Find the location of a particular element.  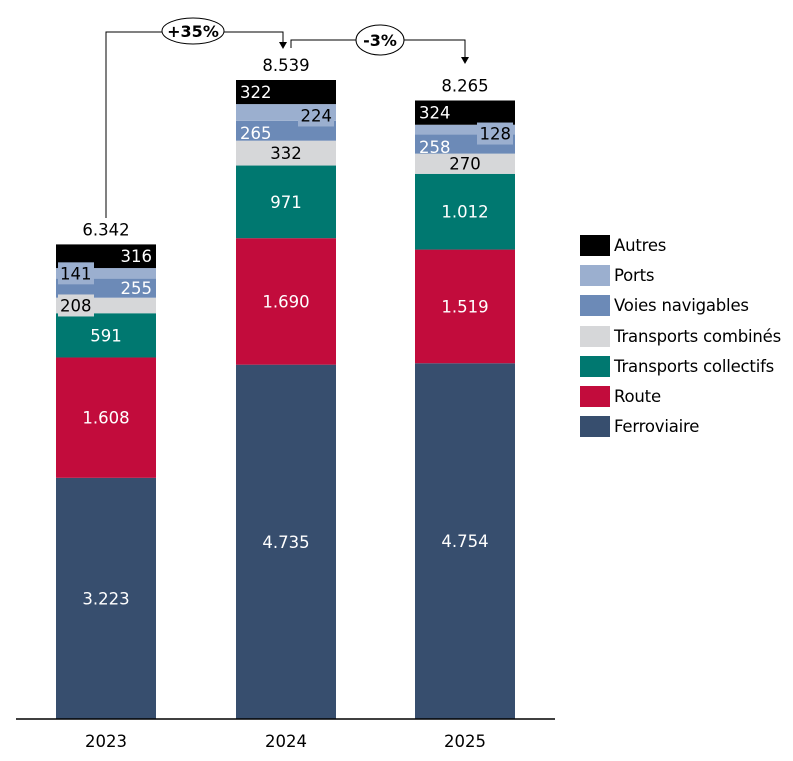

data-label-ports-2024: 224 is located at coordinates (317, 115).